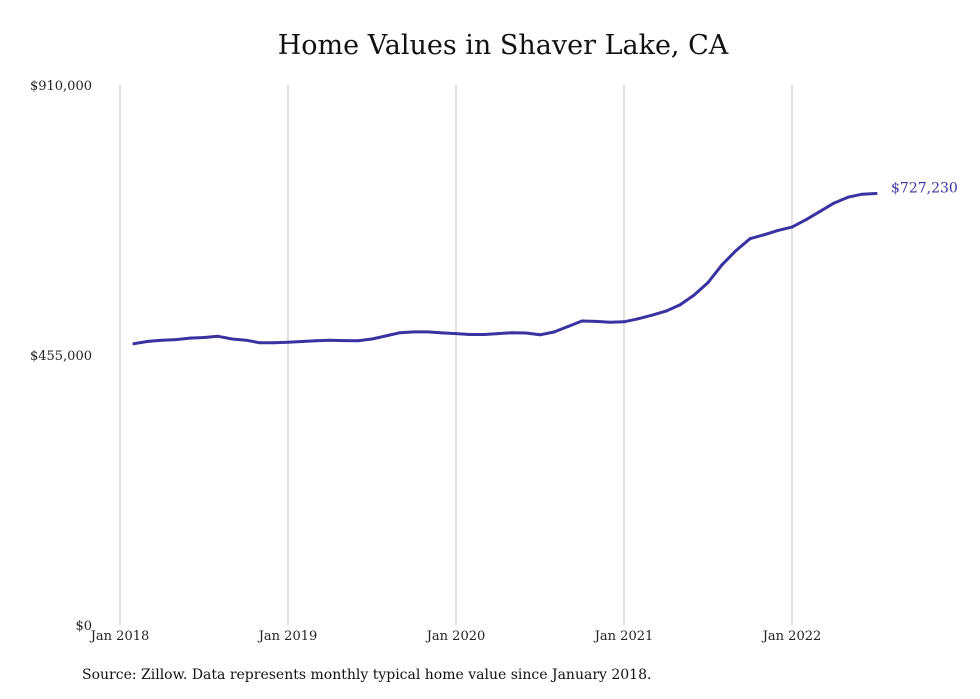  What do you see at coordinates (61, 86) in the screenshot?
I see `y-tick-label: $910,000` at bounding box center [61, 86].